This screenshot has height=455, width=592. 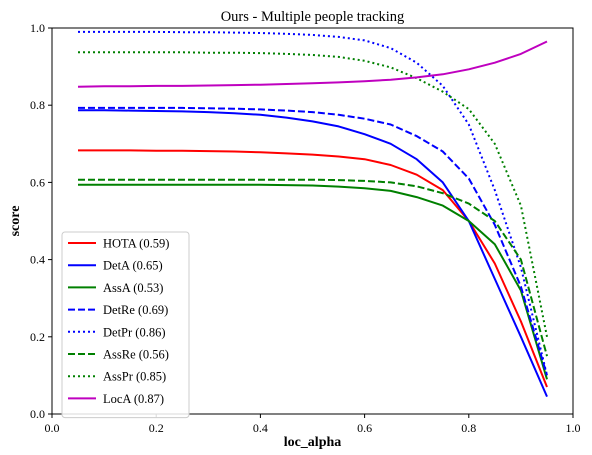 I want to click on y-axis-label: score, so click(x=15, y=221).